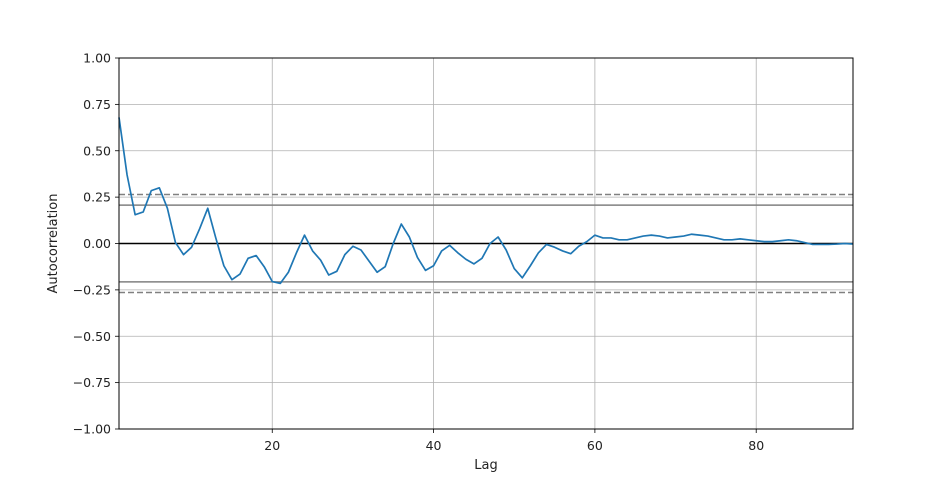 The width and height of the screenshot is (948, 482). Describe the element at coordinates (485, 465) in the screenshot. I see `x-axis-label: Lag` at that location.